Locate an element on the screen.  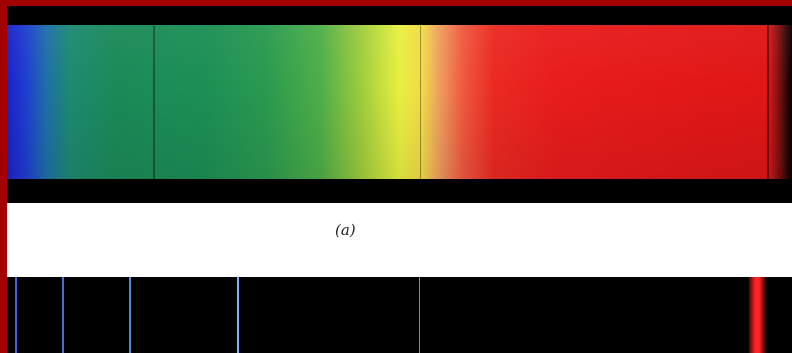
figure-caption-label: (a) is located at coordinates (345, 230).